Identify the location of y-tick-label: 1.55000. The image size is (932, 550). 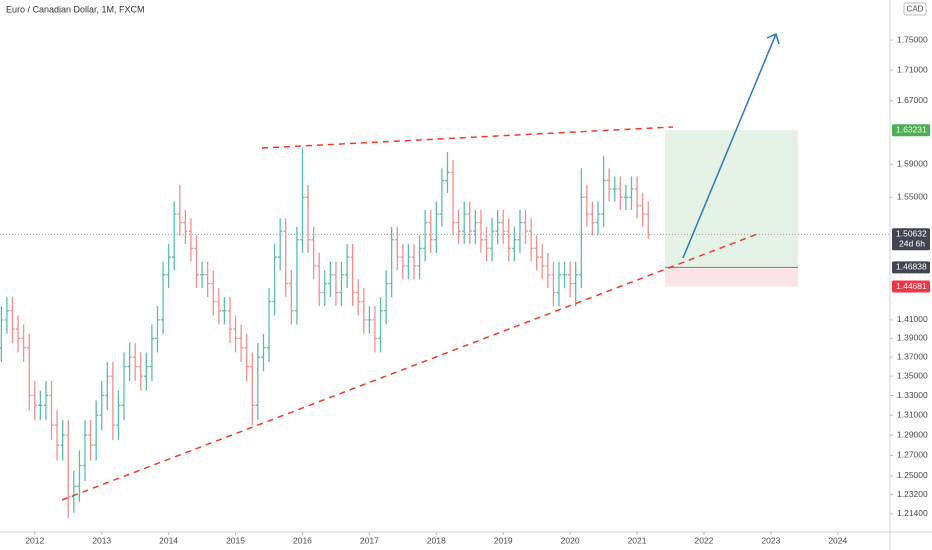
(912, 197).